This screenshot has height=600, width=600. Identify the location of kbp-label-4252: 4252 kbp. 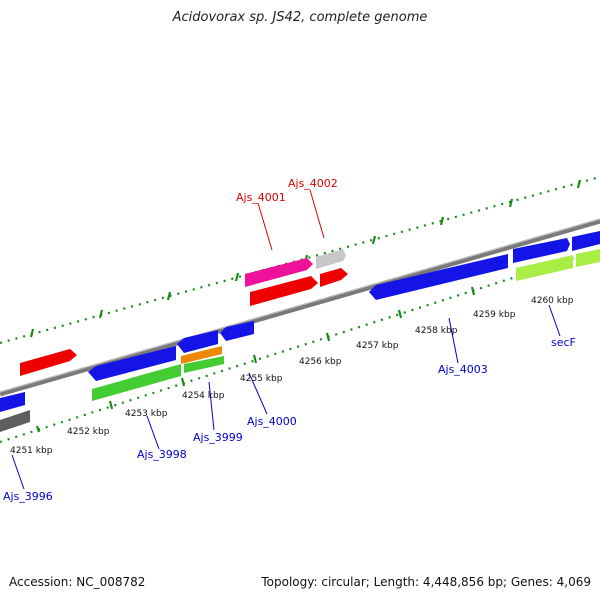
(88, 432).